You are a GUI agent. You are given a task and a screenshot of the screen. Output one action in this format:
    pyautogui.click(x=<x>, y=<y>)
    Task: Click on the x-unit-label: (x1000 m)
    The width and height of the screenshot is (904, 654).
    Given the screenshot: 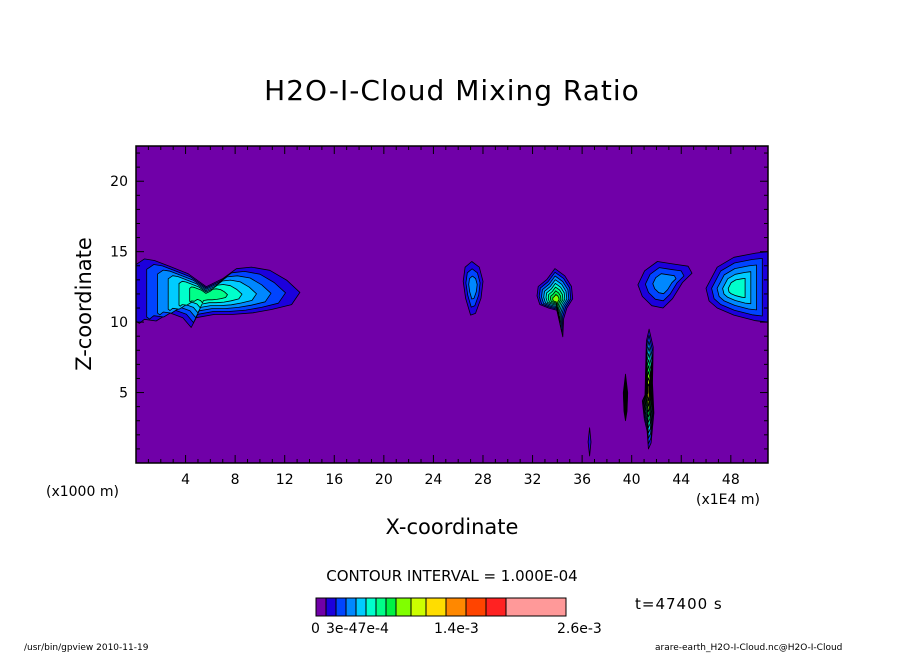 What is the action you would take?
    pyautogui.click(x=82, y=492)
    